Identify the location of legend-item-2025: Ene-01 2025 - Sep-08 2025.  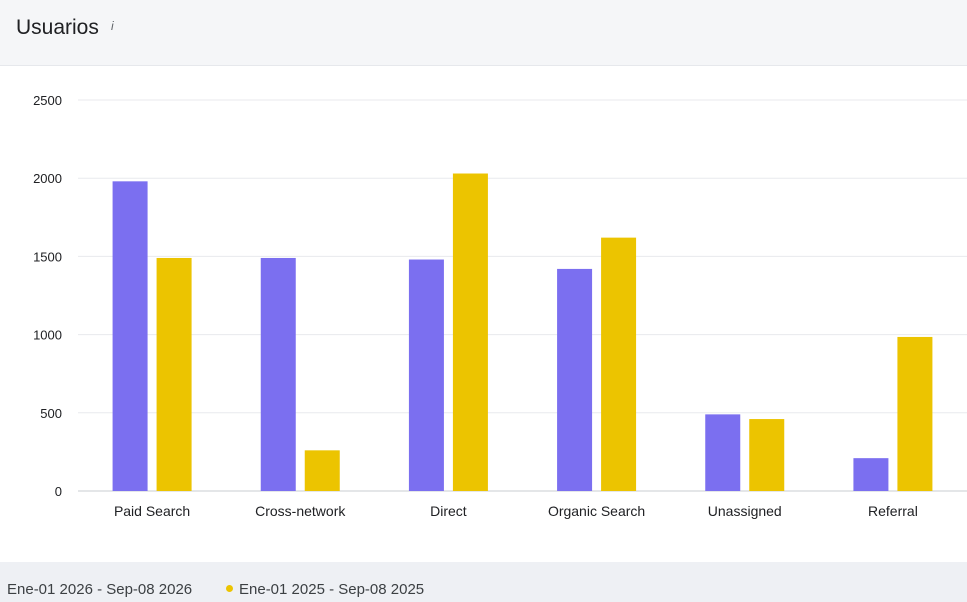
(325, 589).